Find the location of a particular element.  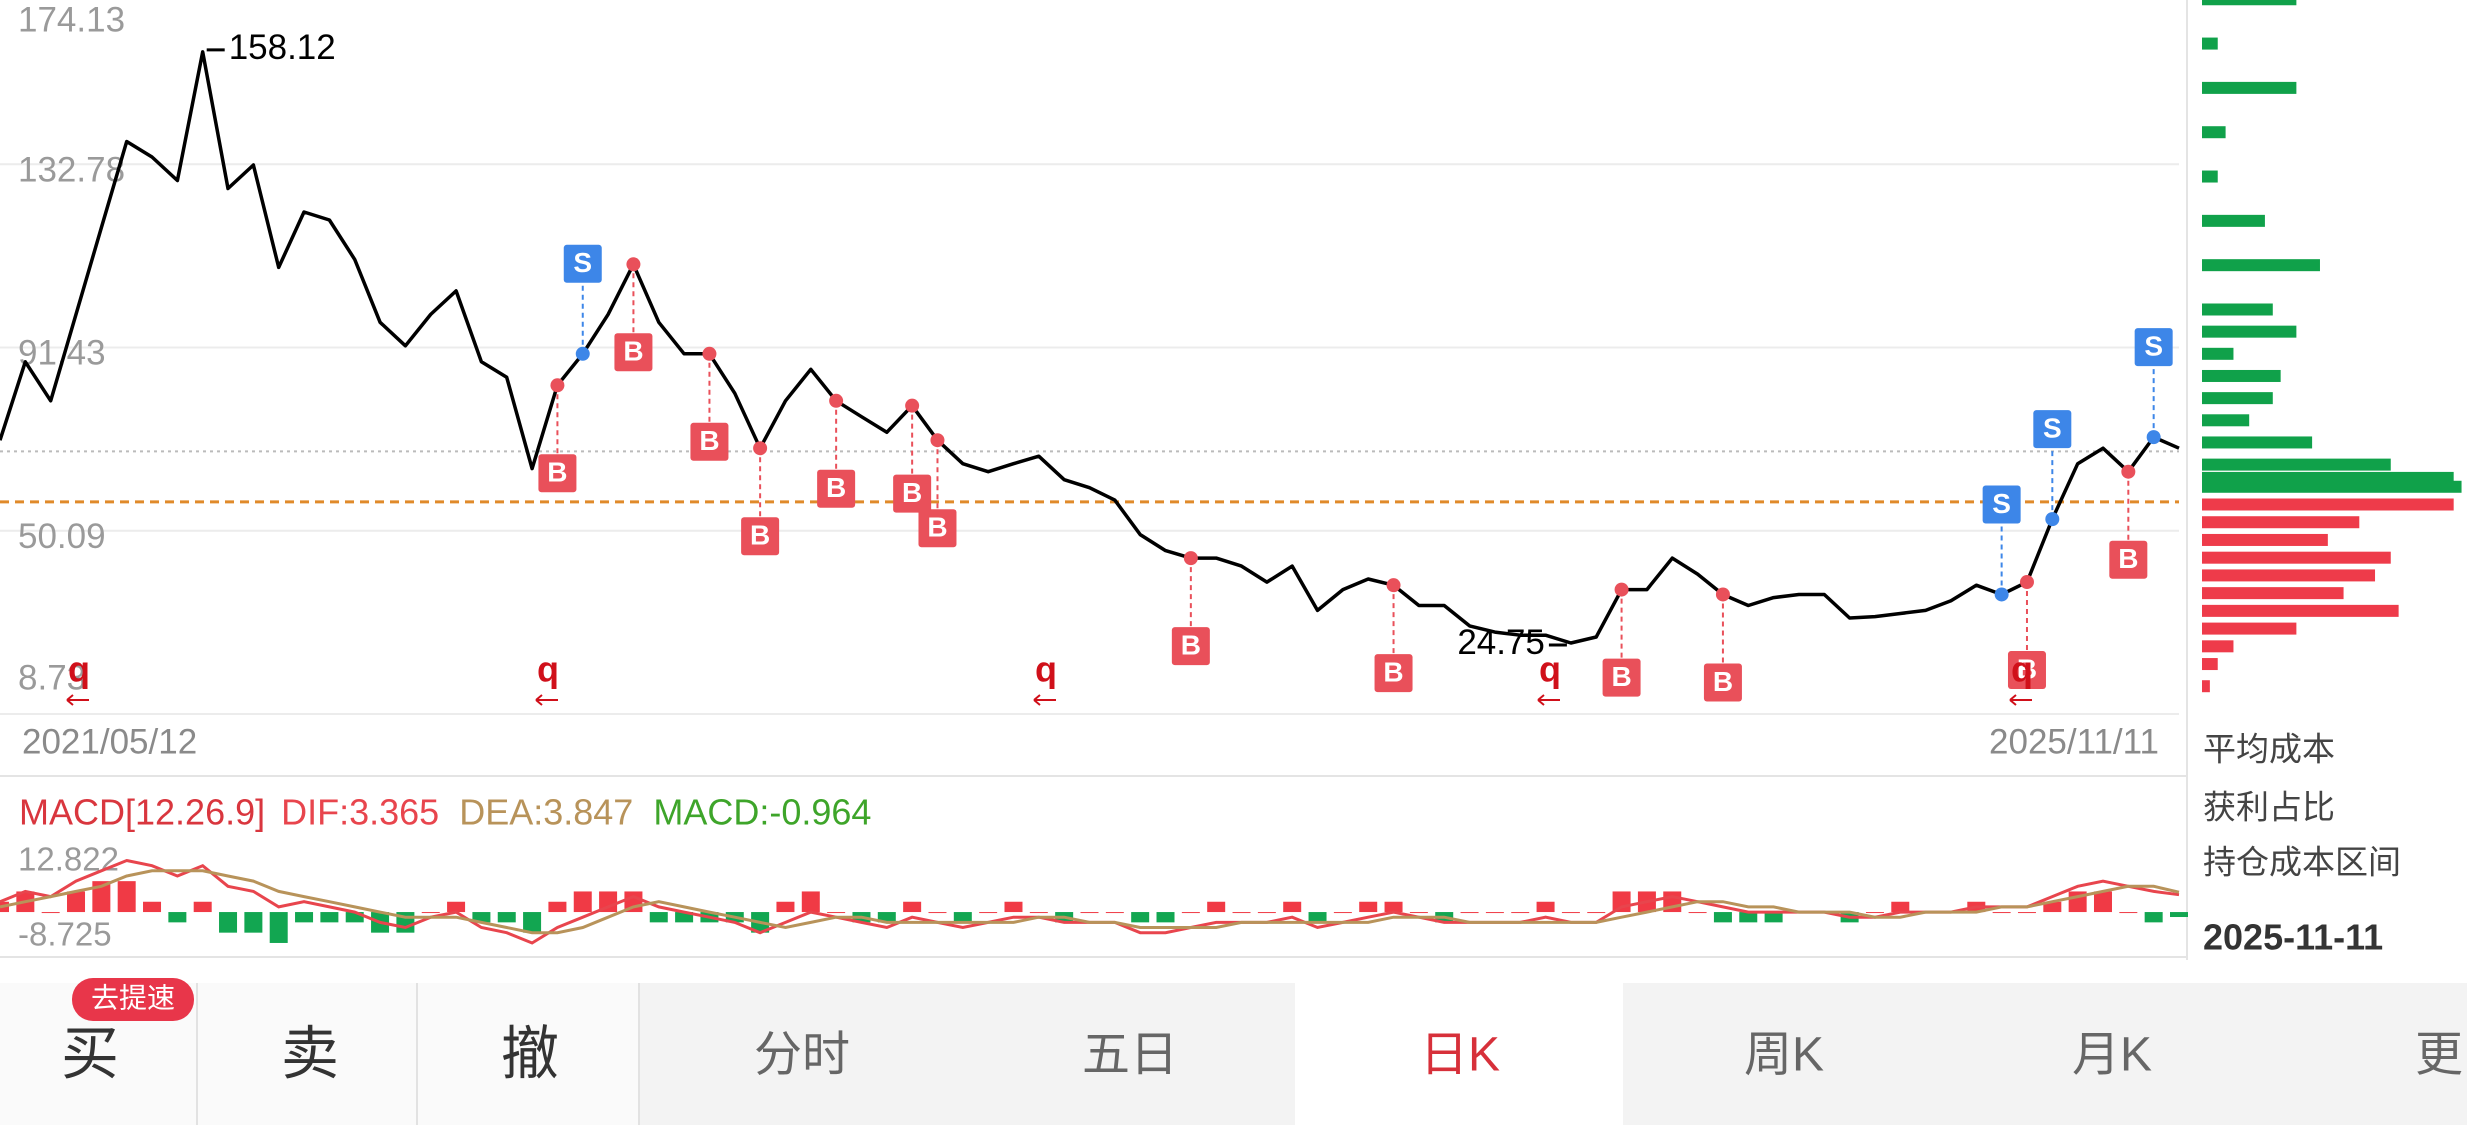

cancel-button: 撤 is located at coordinates (530, 1053).